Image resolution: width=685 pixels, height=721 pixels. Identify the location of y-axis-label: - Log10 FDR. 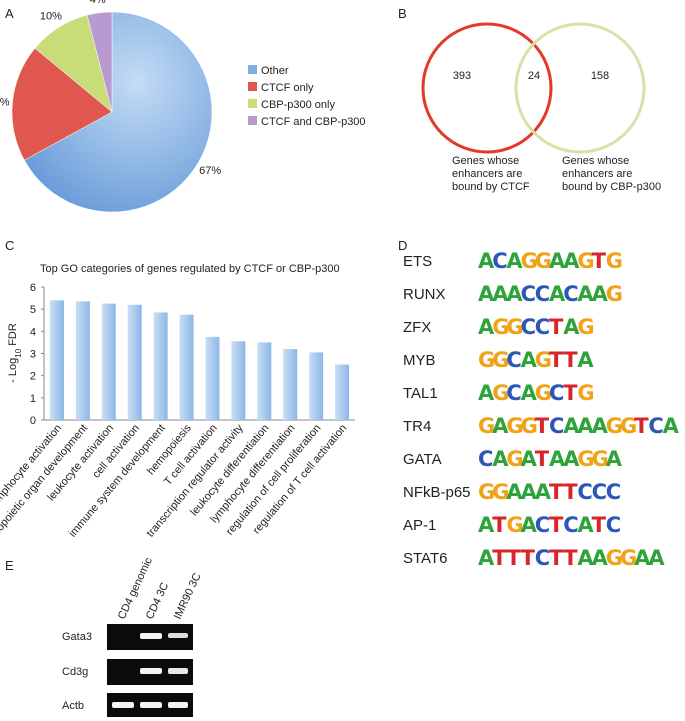
(15, 353).